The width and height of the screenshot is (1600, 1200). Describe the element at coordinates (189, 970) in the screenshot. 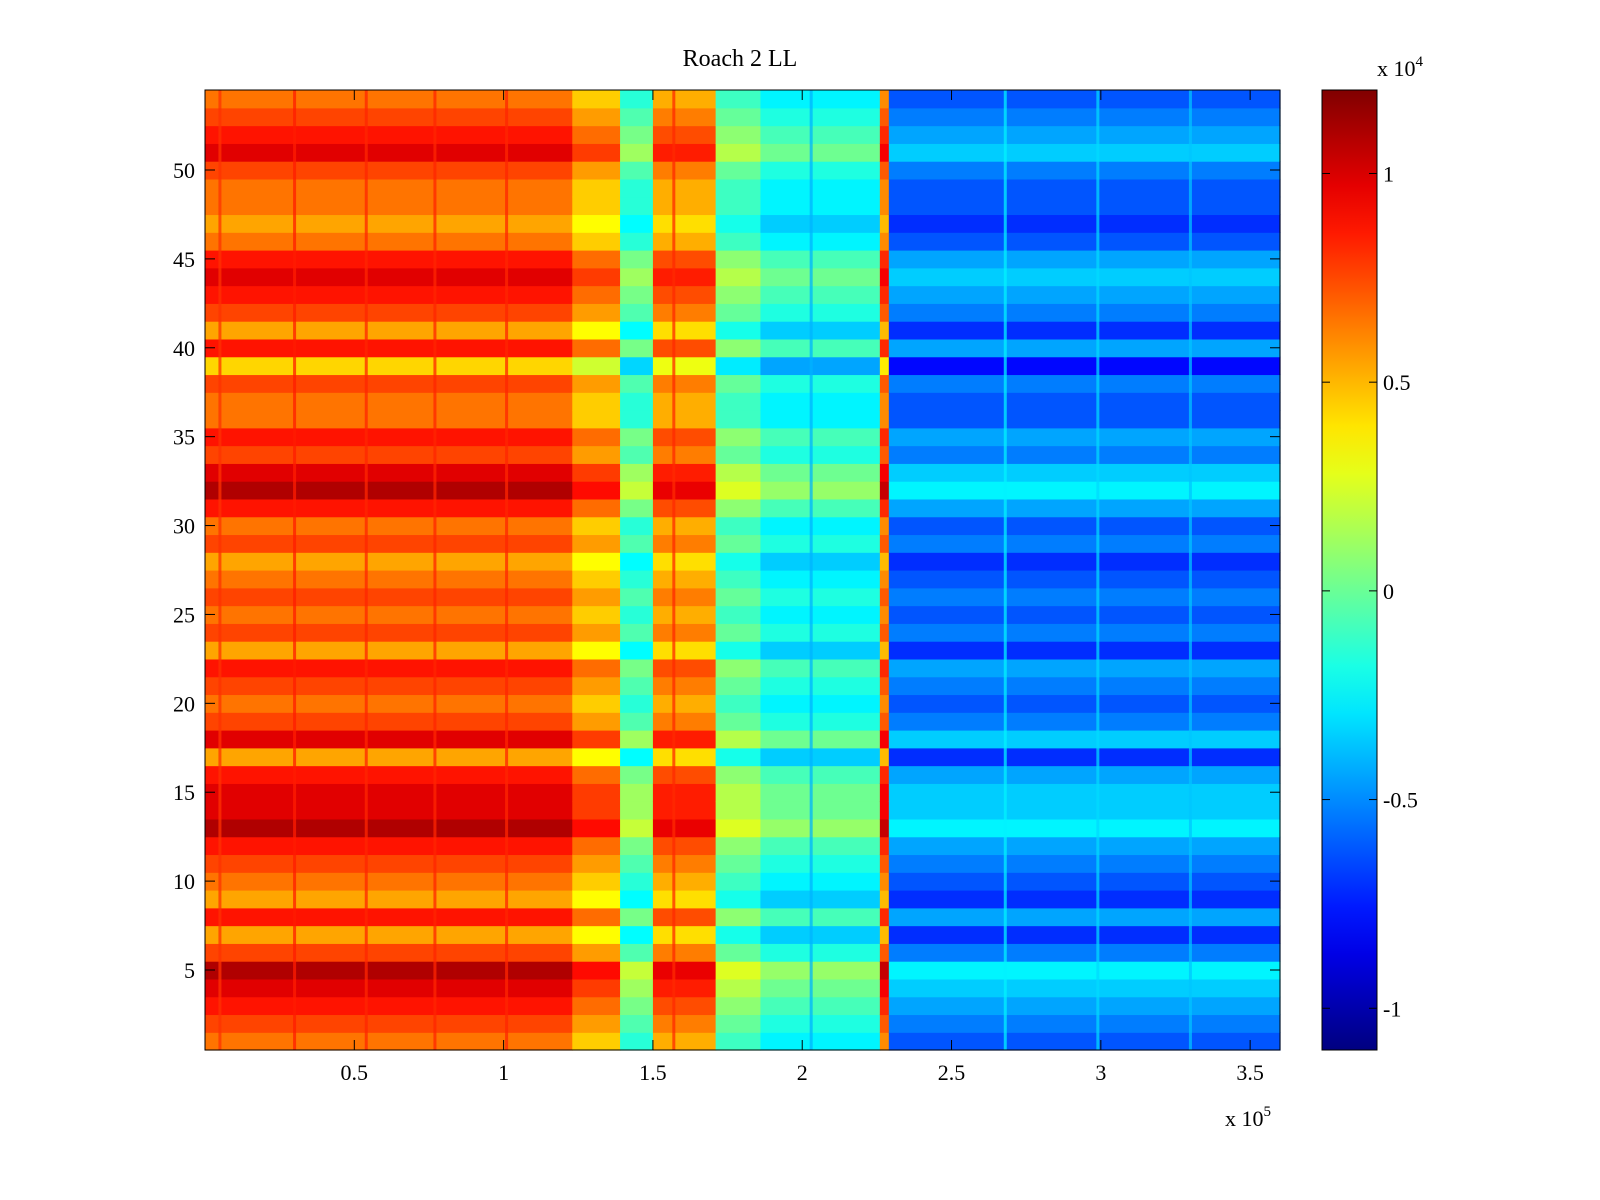

I see `y-tick-label: 5` at that location.